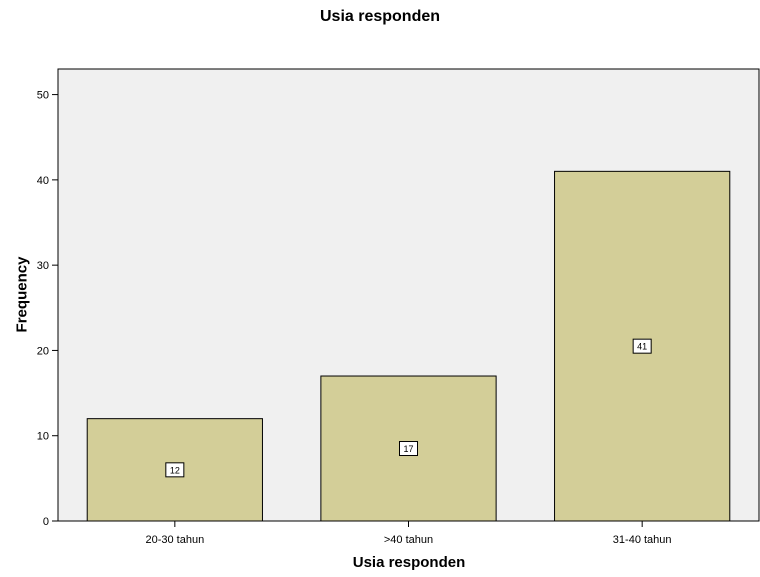  I want to click on x-axis: 20-30 tahun >40 tahun 31-40 tahun, so click(408, 533).